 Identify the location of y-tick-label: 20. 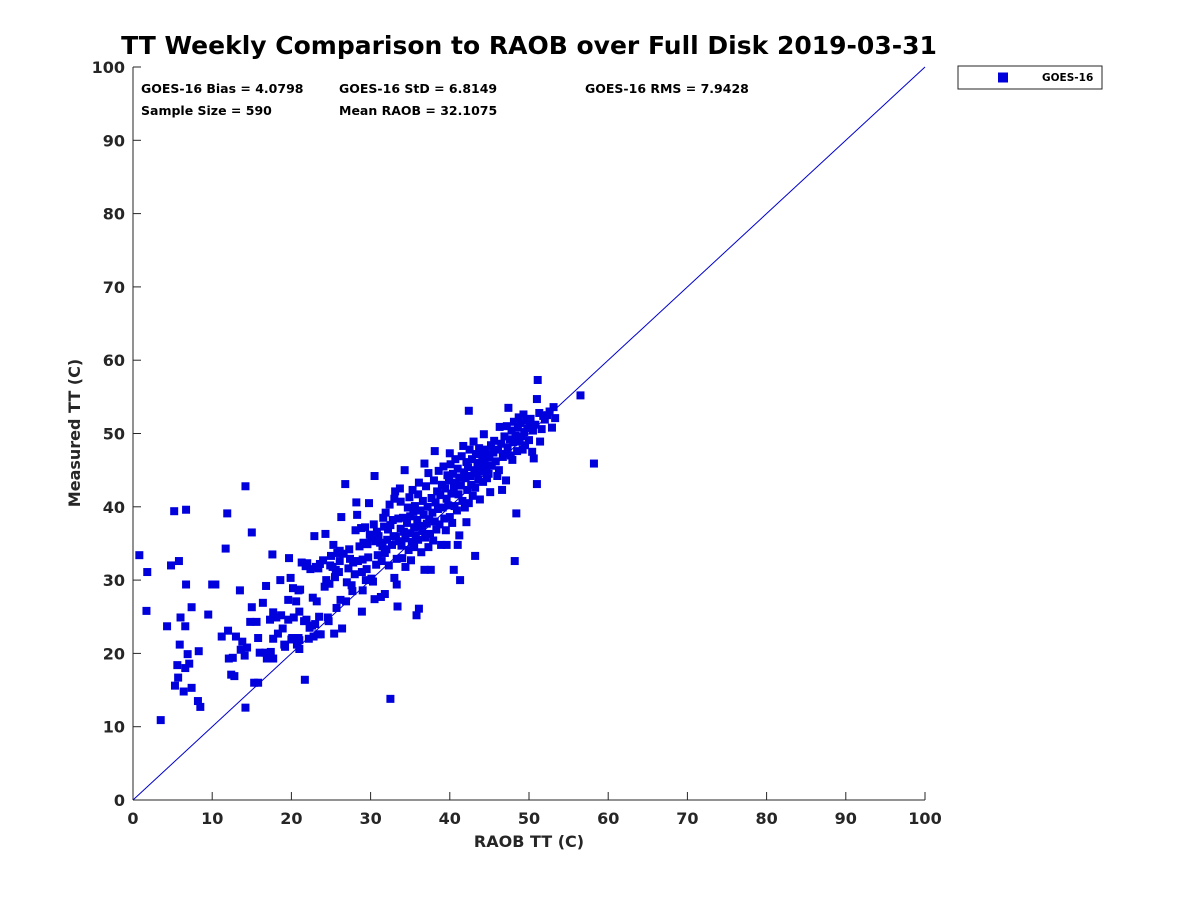
(114, 653).